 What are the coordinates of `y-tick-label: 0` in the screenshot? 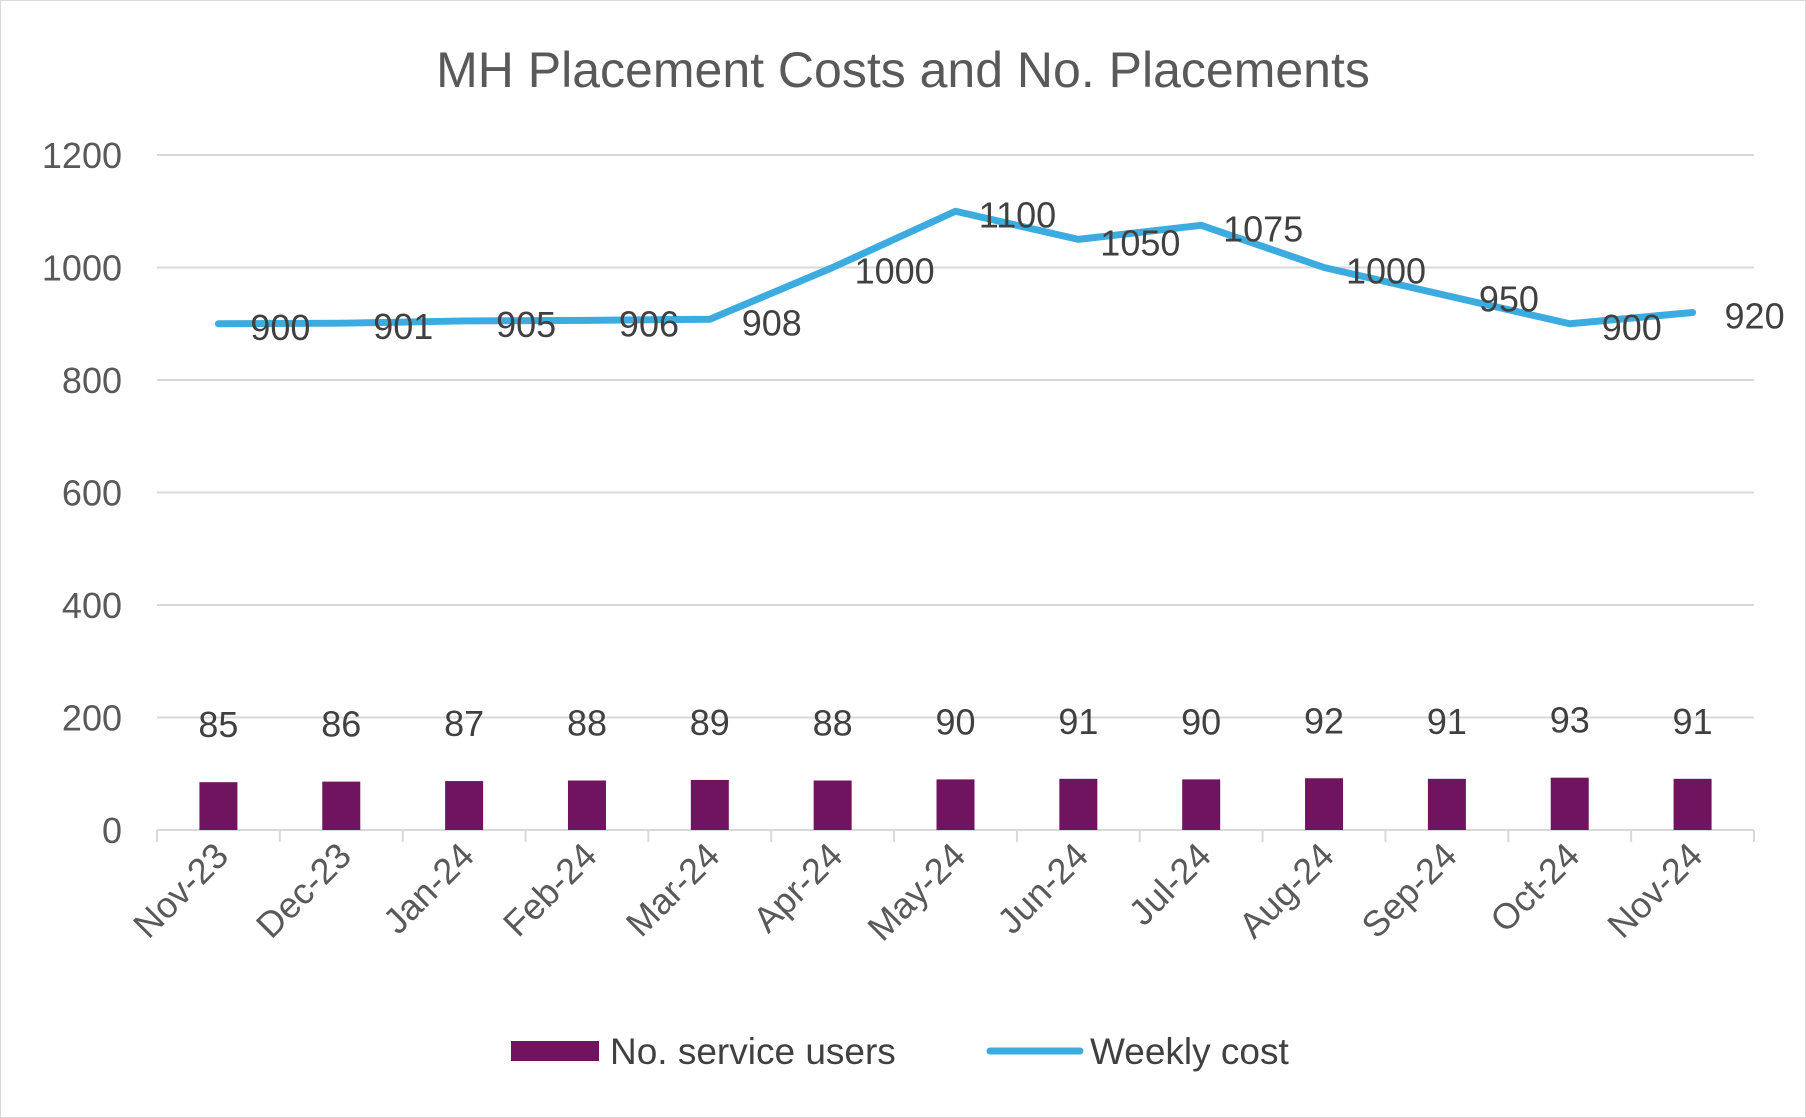 It's located at (112, 830).